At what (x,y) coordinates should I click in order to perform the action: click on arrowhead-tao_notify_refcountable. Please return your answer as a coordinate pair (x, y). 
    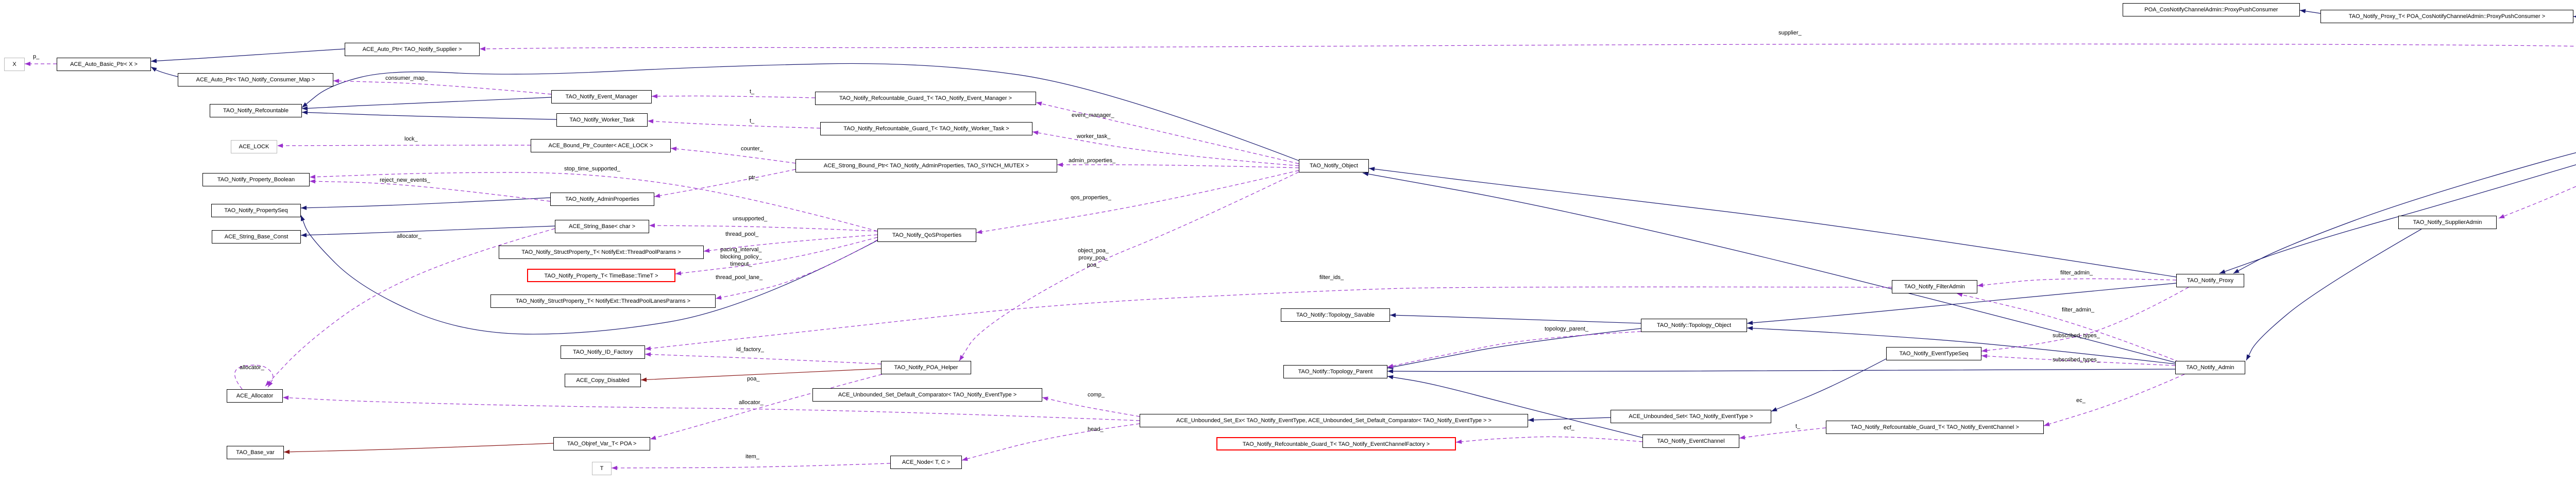
    Looking at the image, I should click on (305, 108).